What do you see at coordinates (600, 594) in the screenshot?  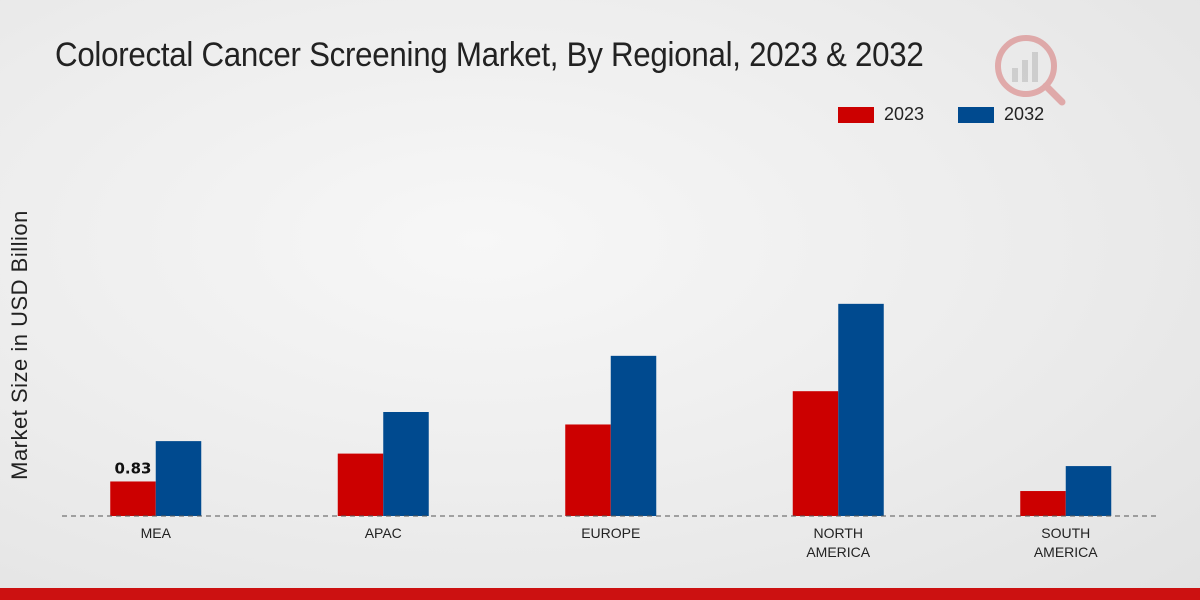 I see `bottom-accent-bar` at bounding box center [600, 594].